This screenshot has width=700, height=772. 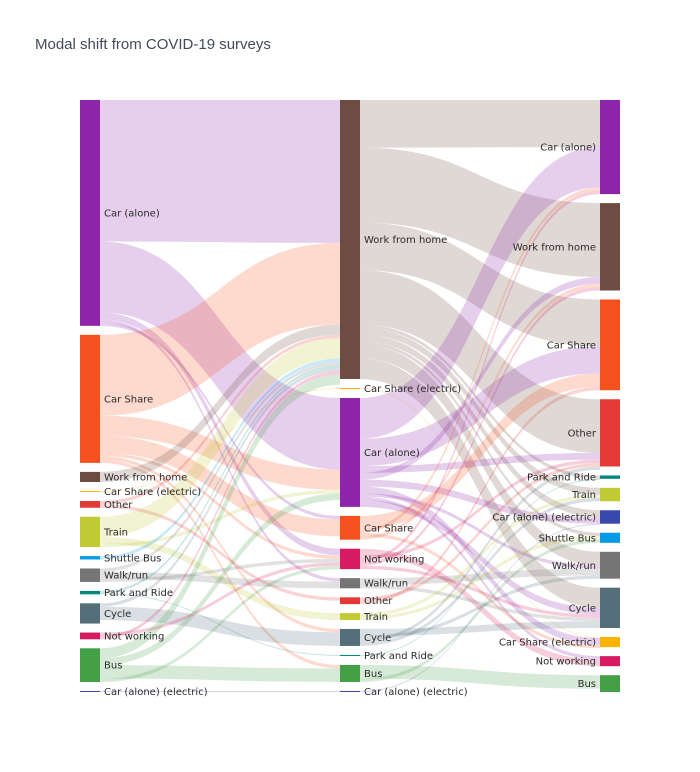 I want to click on node-right-car-alone-electric, so click(x=610, y=517).